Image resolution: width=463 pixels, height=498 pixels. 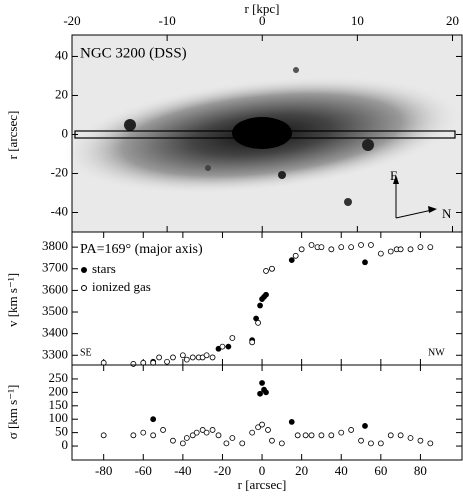 What do you see at coordinates (104, 268) in the screenshot?
I see `legend-label: stars` at bounding box center [104, 268].